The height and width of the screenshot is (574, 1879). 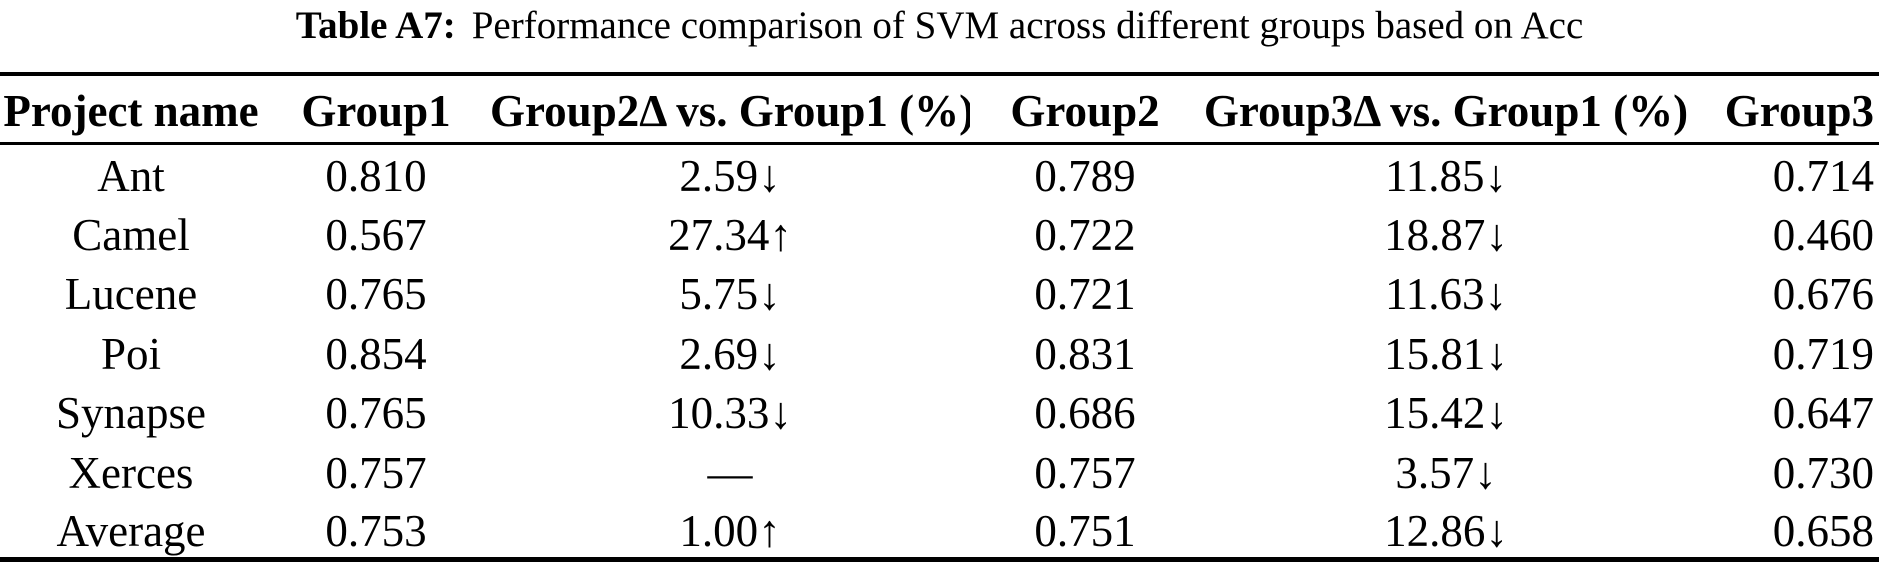 I want to click on group2-delta-cell: 27.34↑, so click(x=730, y=234).